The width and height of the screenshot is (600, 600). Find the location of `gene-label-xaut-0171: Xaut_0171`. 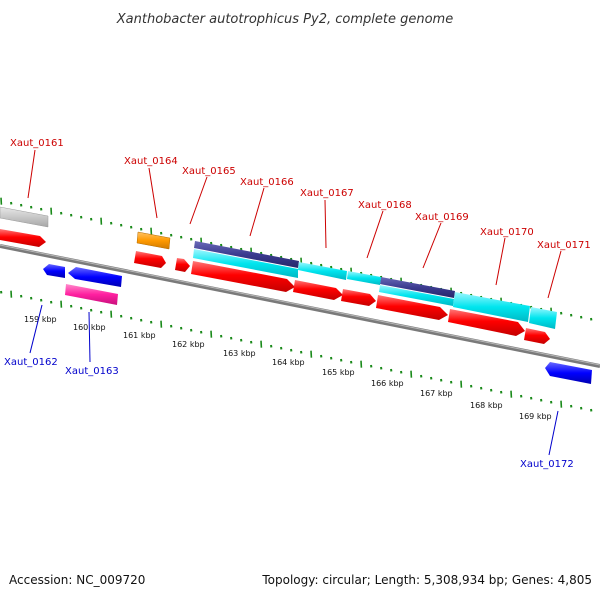

gene-label-xaut-0171: Xaut_0171 is located at coordinates (564, 245).